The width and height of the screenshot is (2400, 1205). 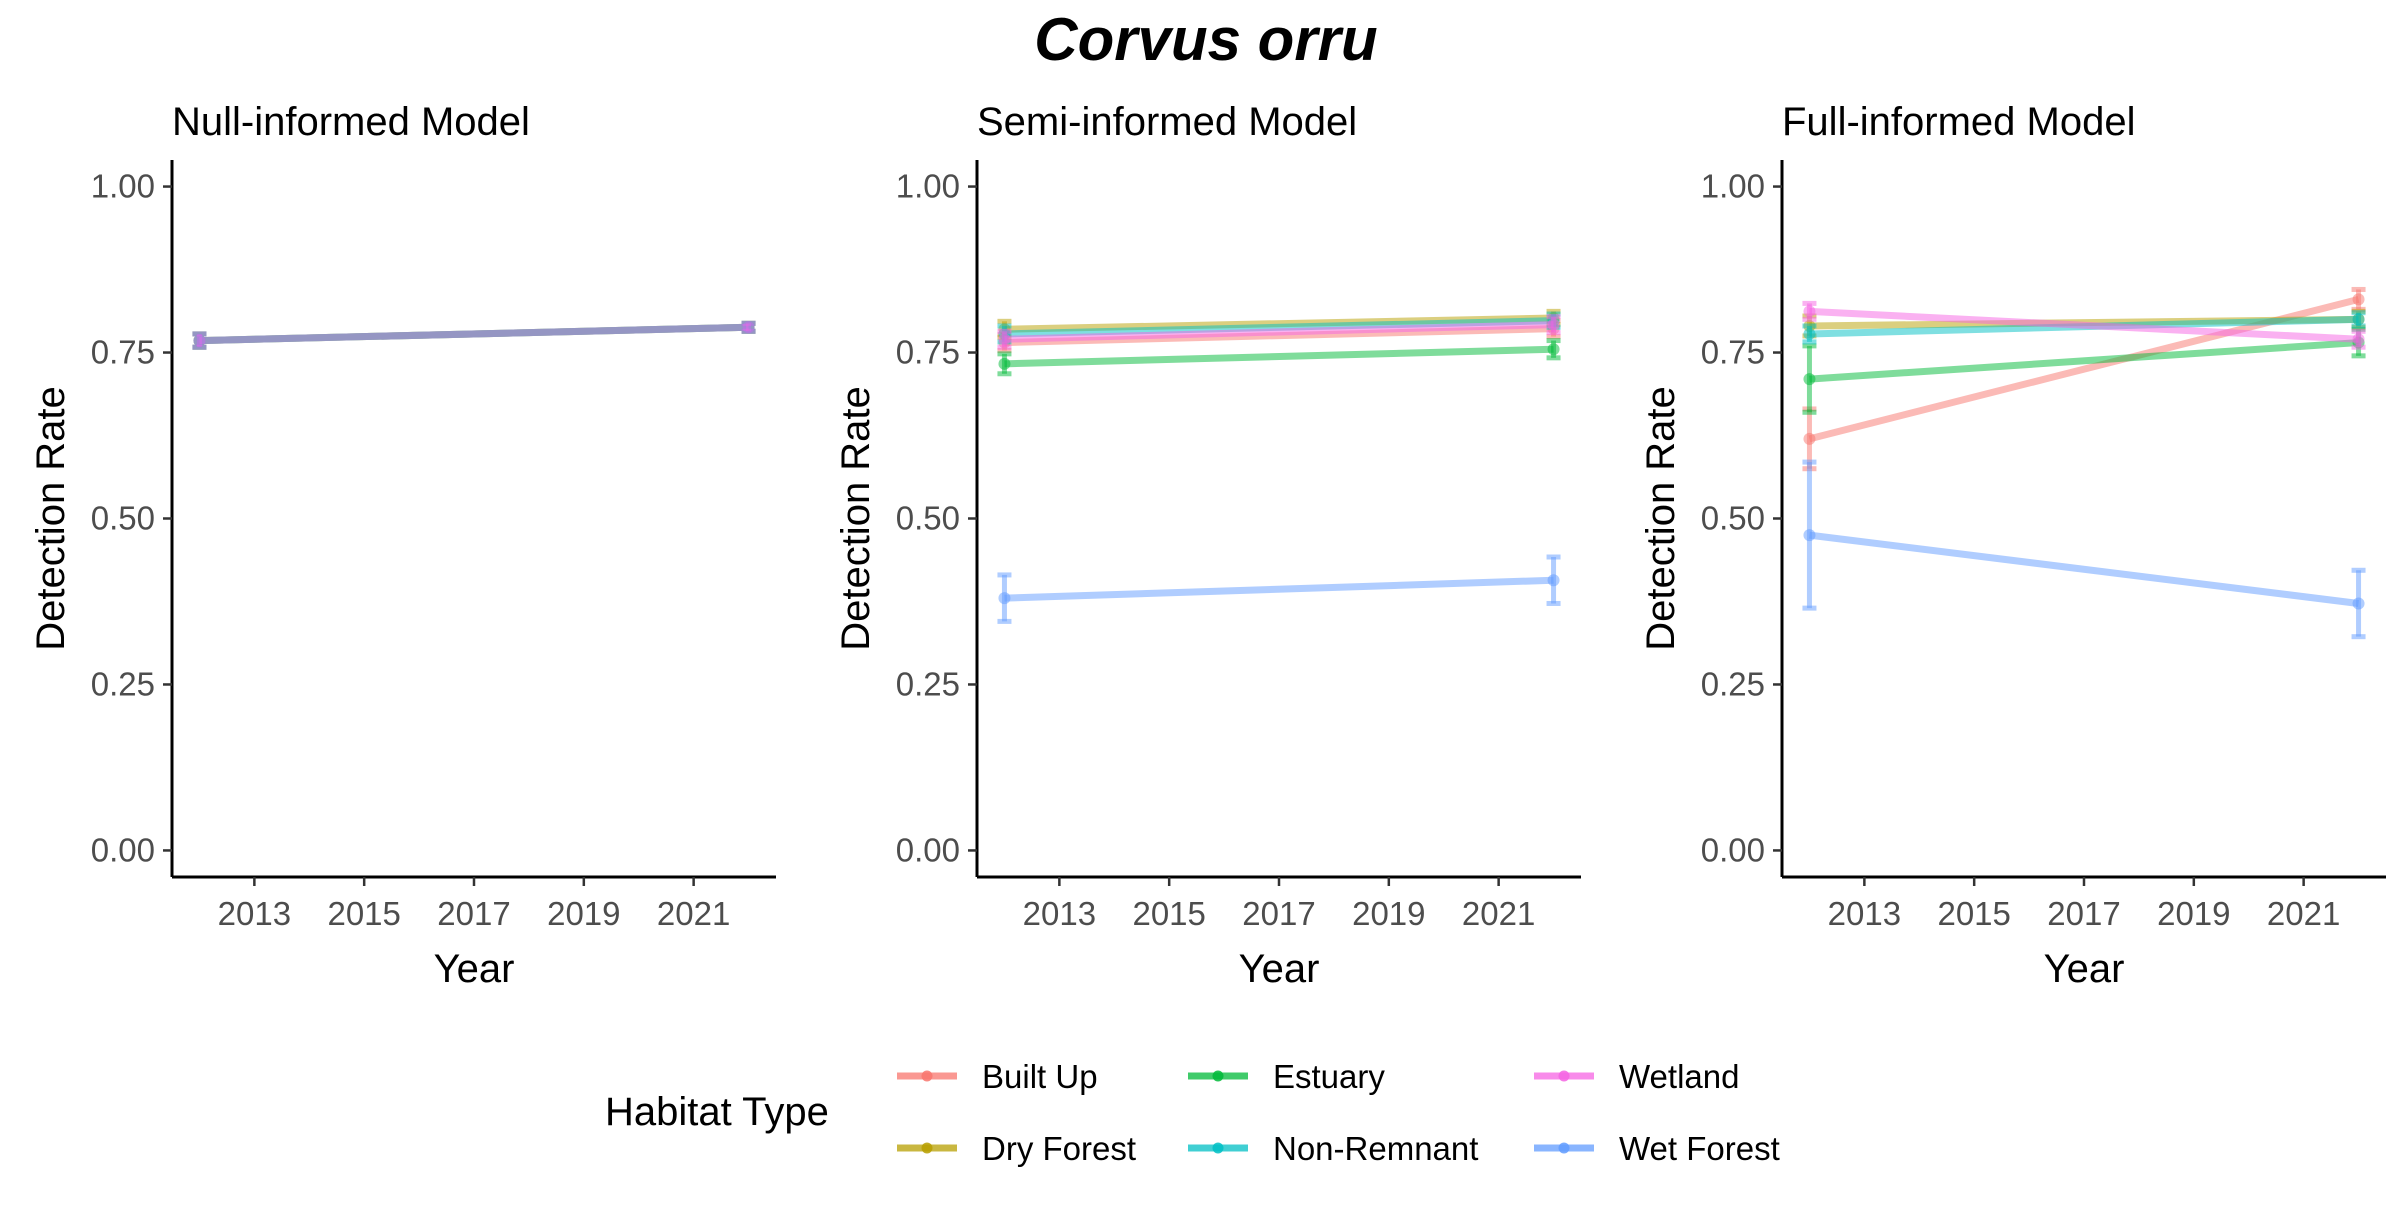 I want to click on series-line-dry-forest, so click(x=474, y=334).